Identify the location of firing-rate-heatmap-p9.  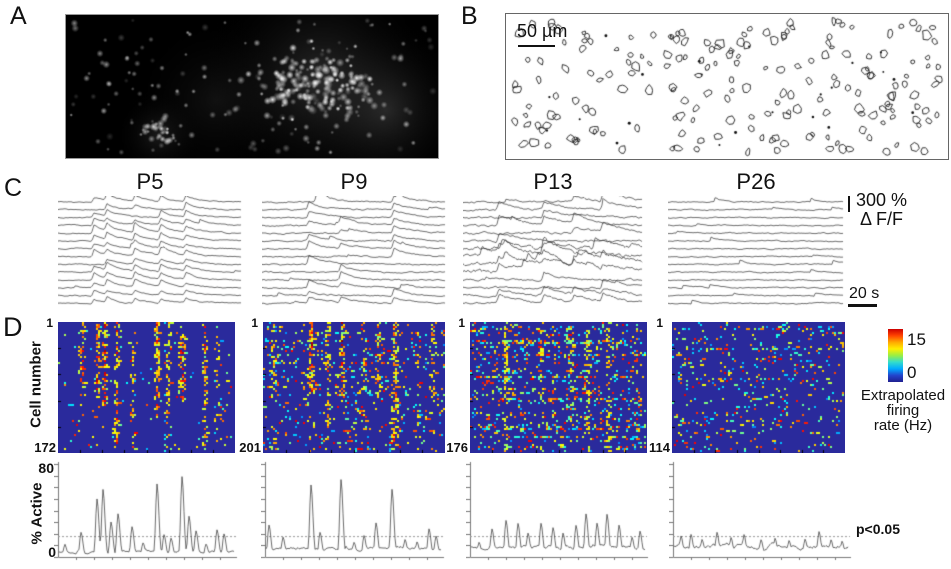
(354, 387).